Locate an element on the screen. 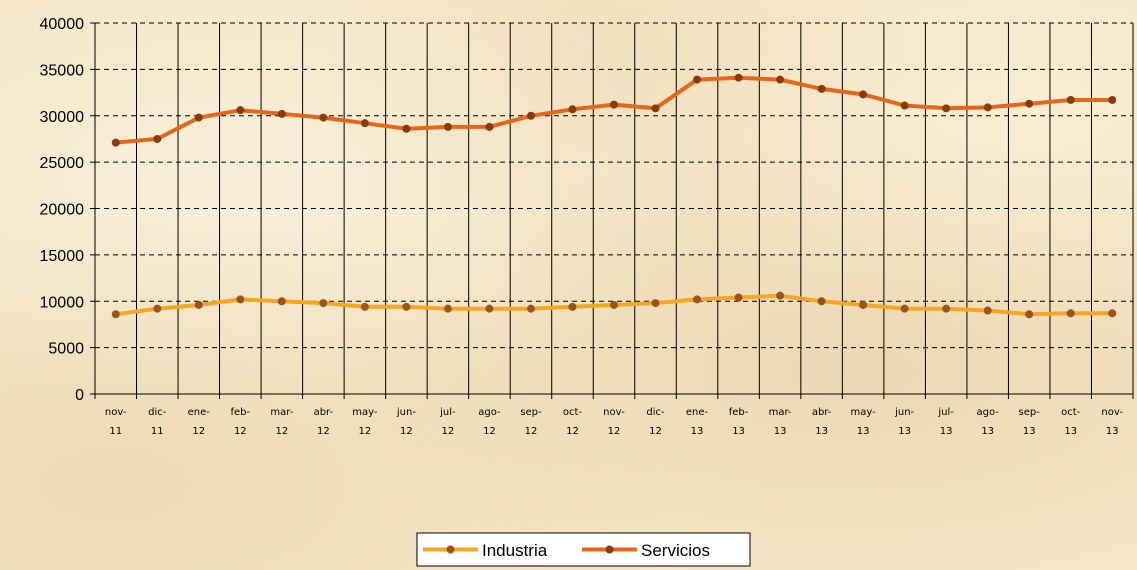  x-tick-label: nov-11 is located at coordinates (116, 422).